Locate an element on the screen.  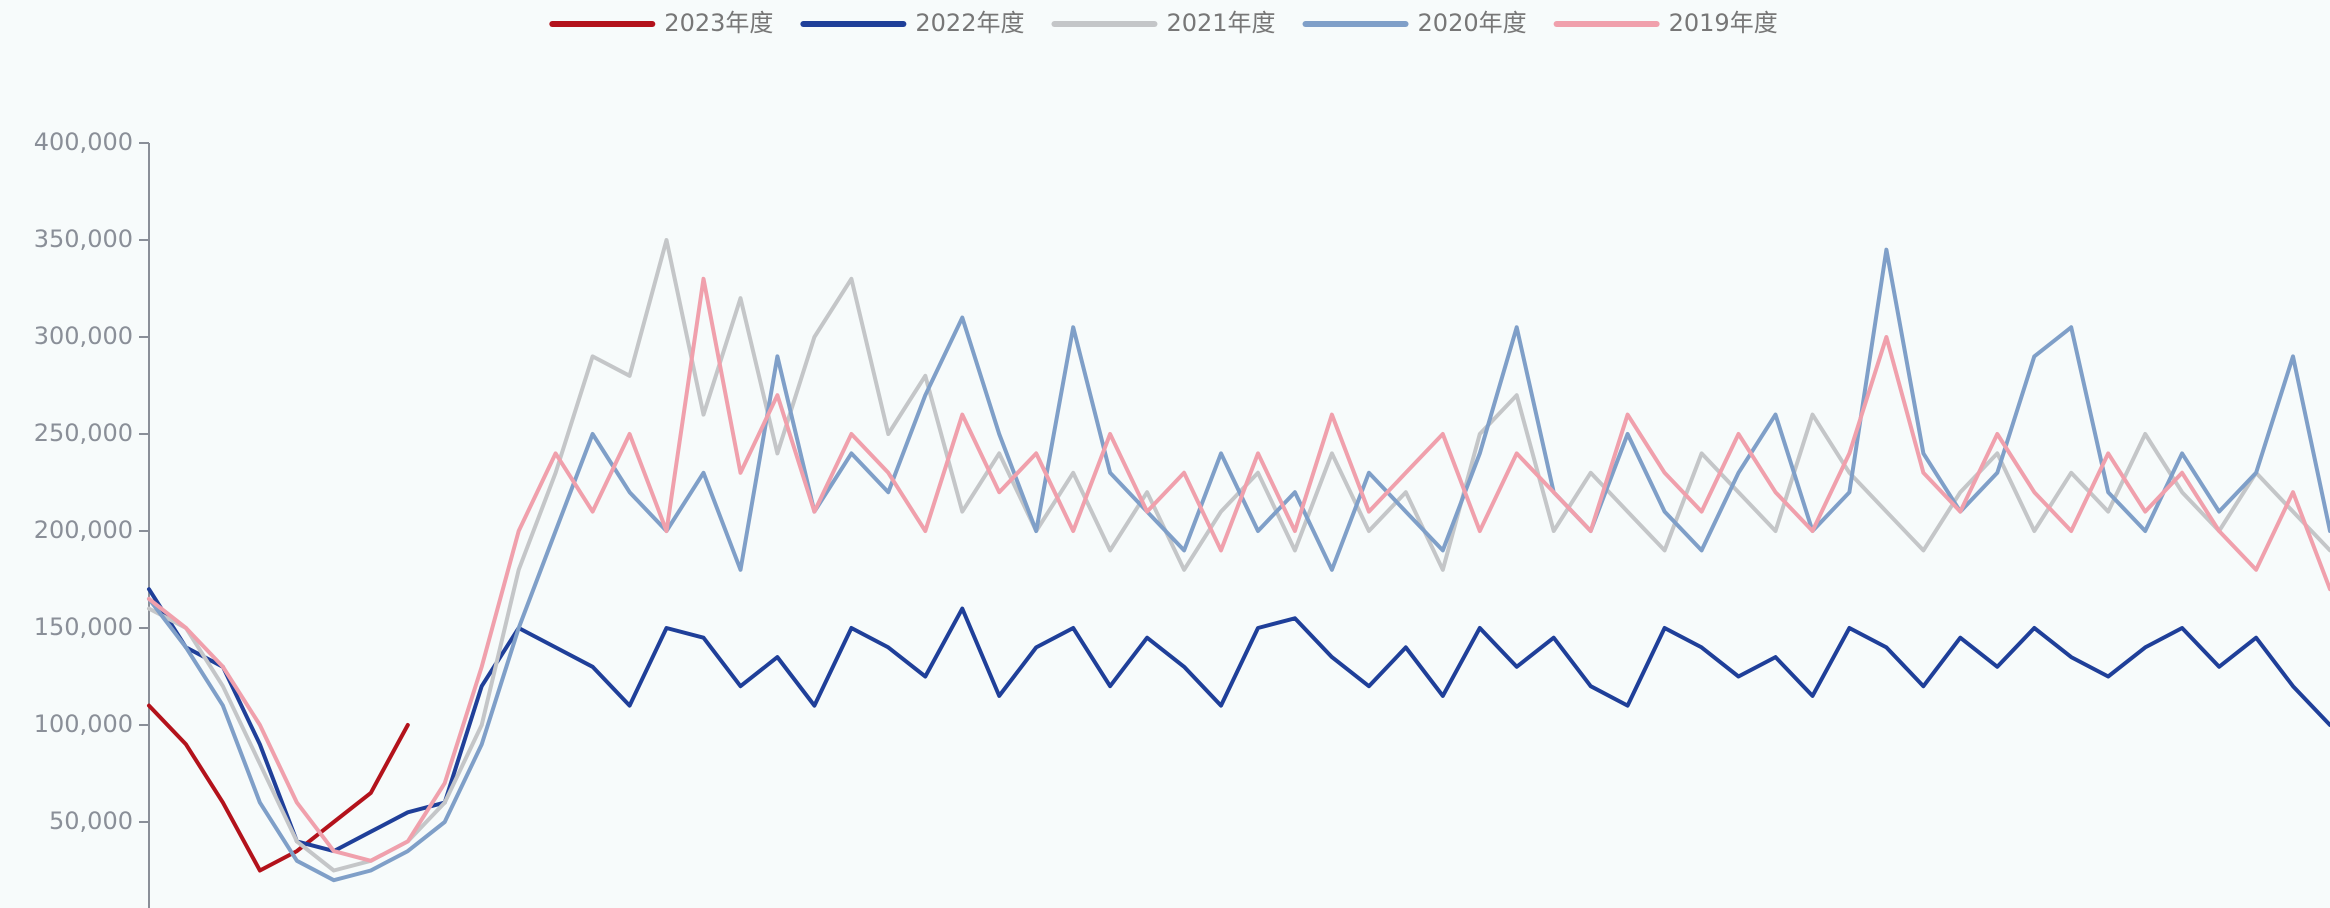
y-tick-label: 300,000 is located at coordinates (83, 336).